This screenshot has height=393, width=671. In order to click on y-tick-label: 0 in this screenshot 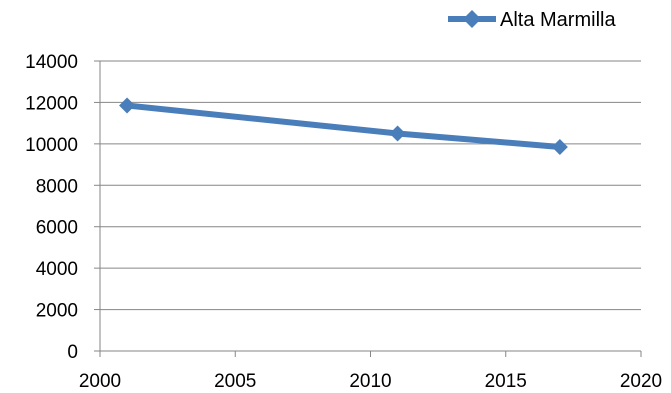, I will do `click(72, 352)`.